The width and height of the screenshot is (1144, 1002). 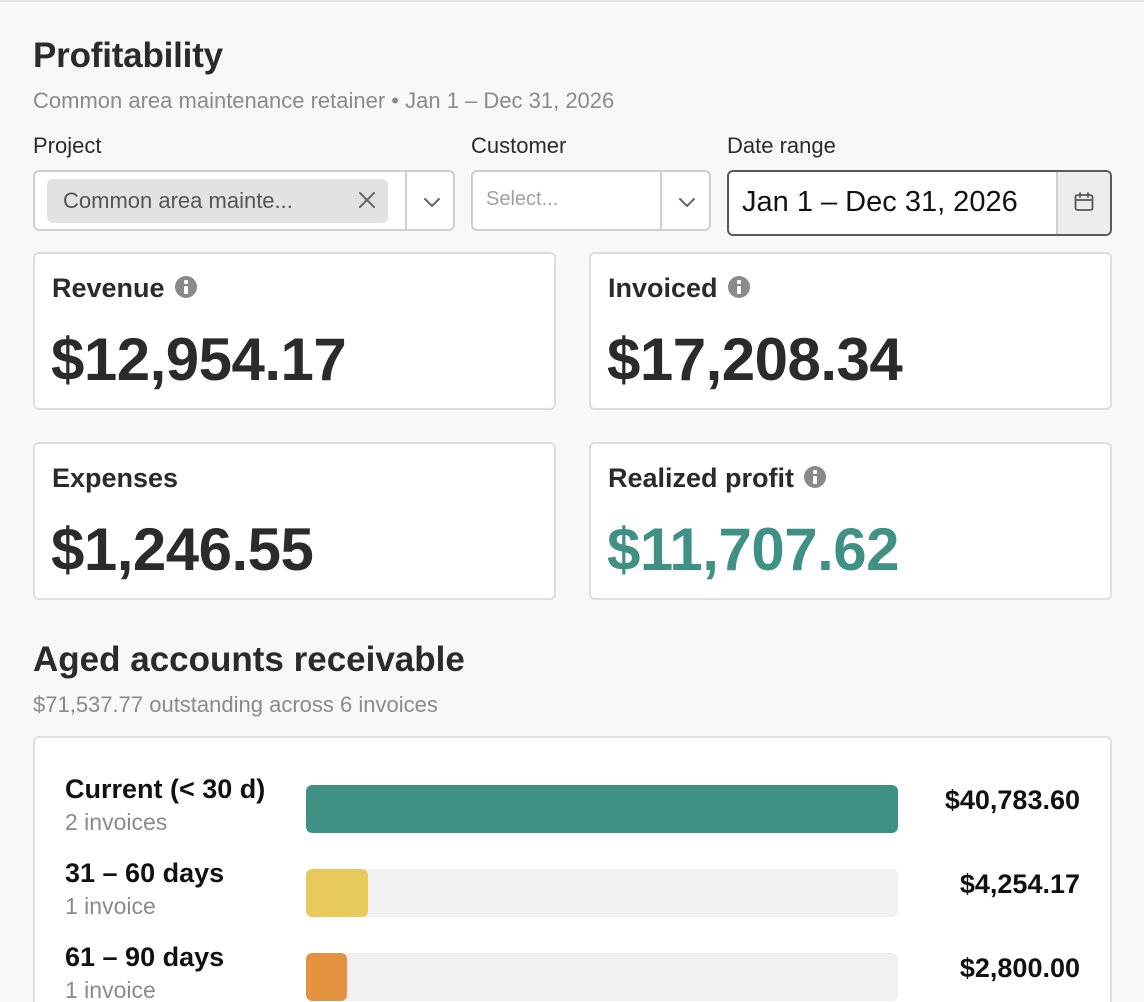 What do you see at coordinates (67, 145) in the screenshot?
I see `project-filter-label: Project` at bounding box center [67, 145].